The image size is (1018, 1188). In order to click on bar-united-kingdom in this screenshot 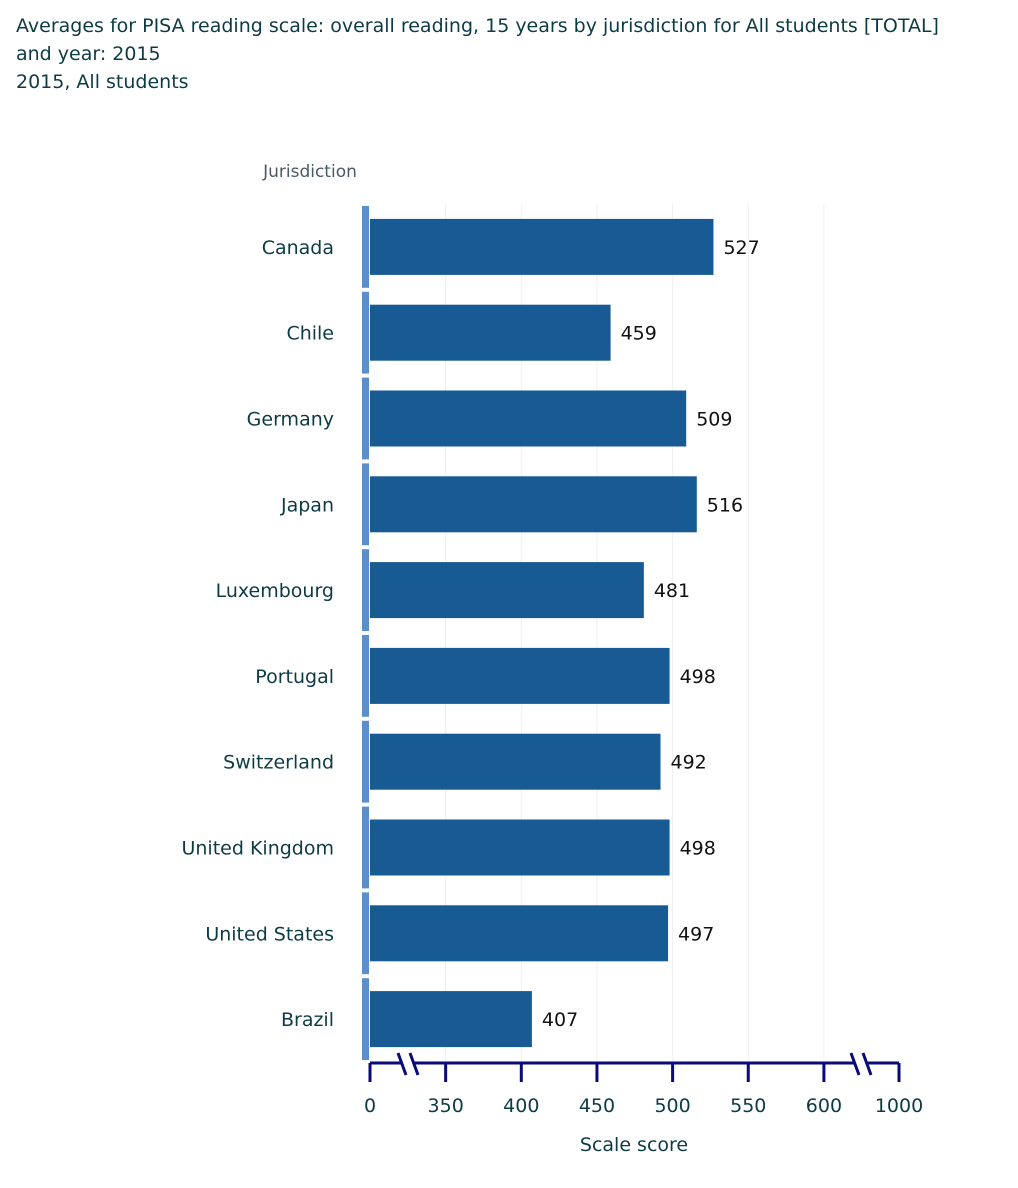, I will do `click(520, 847)`.